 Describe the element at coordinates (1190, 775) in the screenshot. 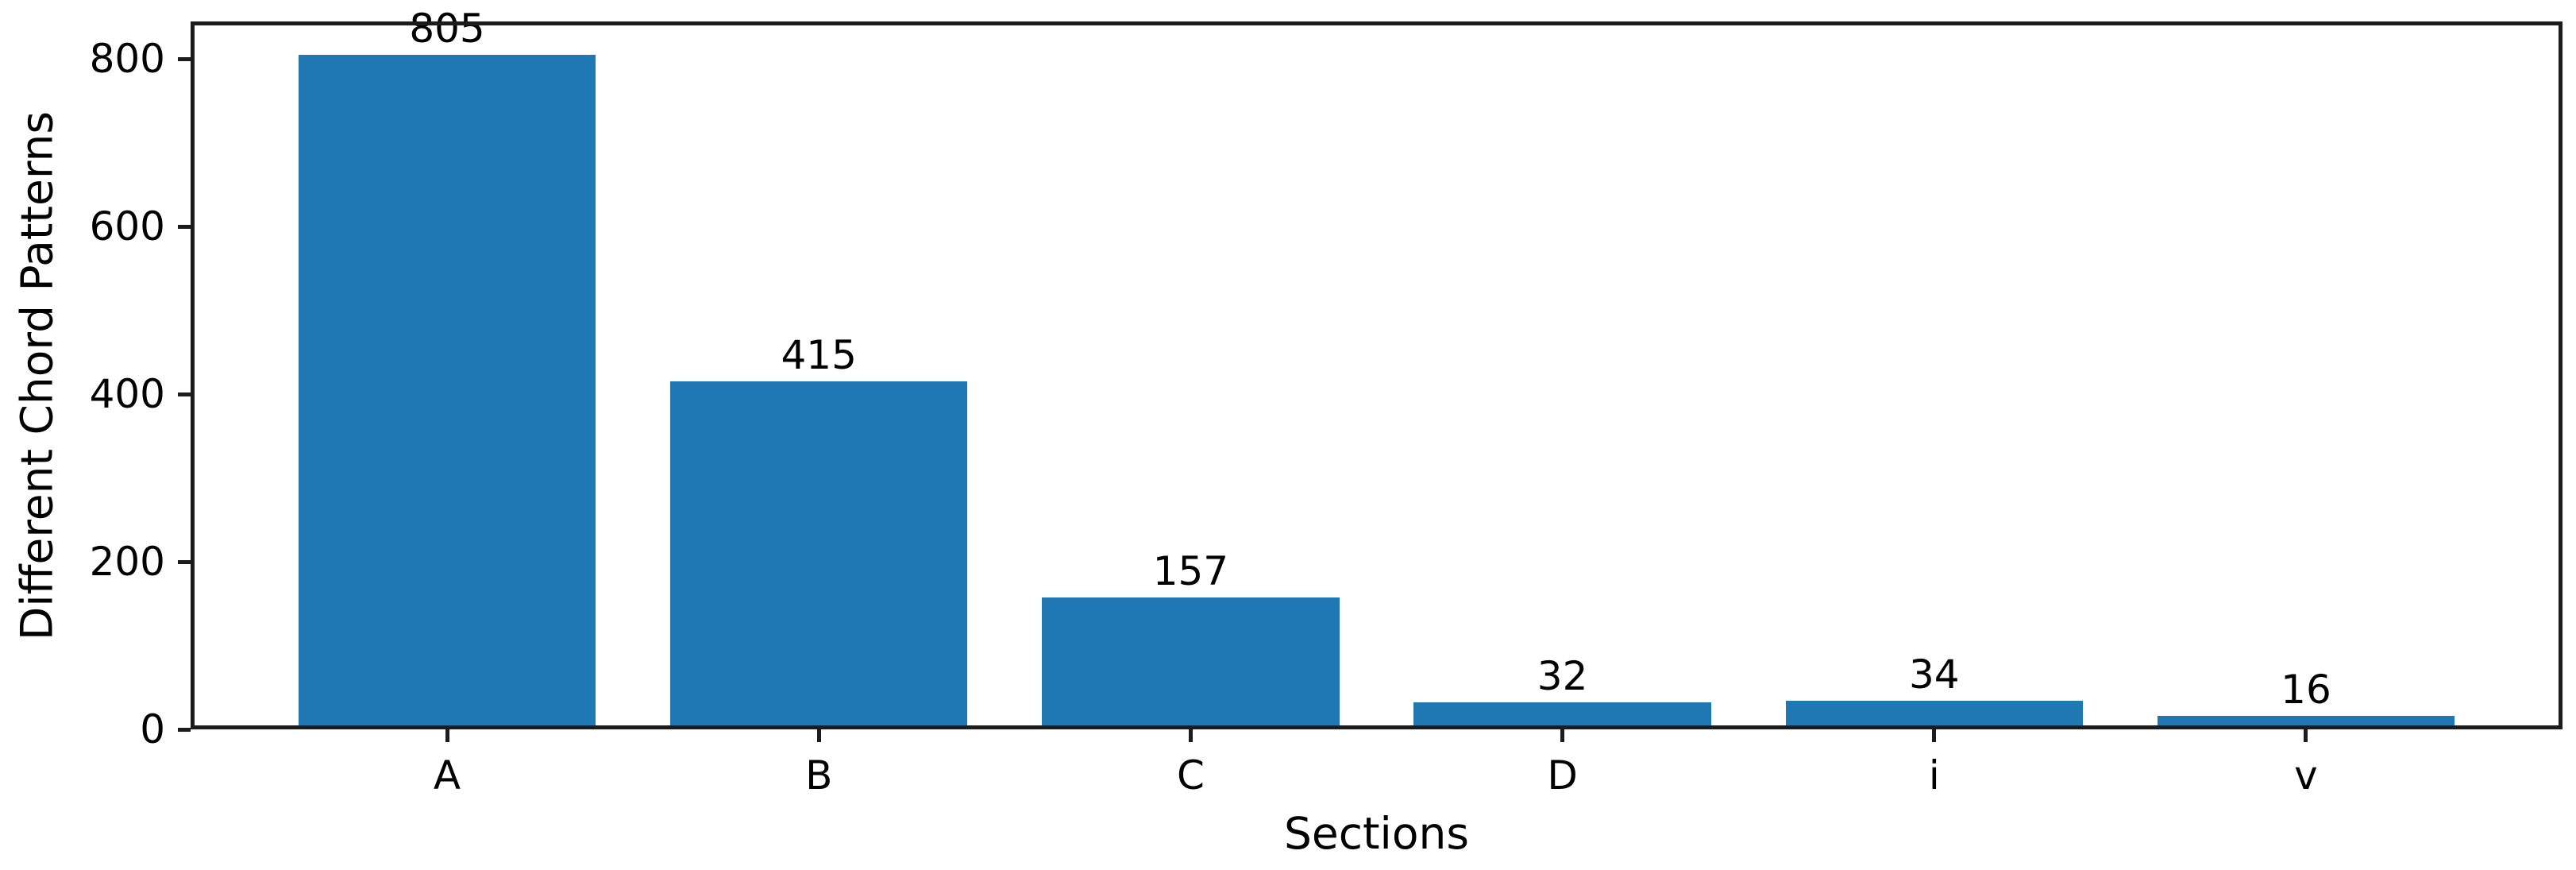

I see `x-tick-label: C` at that location.